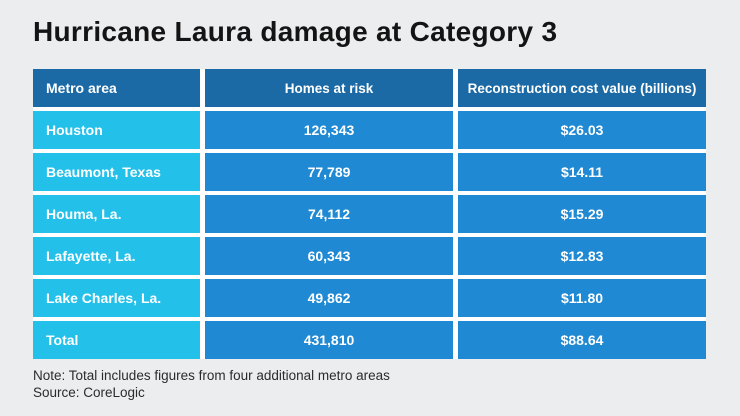 The width and height of the screenshot is (740, 416). Describe the element at coordinates (582, 88) in the screenshot. I see `column-header-reconstruction-cost: Reconstruction cost value (billions)` at that location.